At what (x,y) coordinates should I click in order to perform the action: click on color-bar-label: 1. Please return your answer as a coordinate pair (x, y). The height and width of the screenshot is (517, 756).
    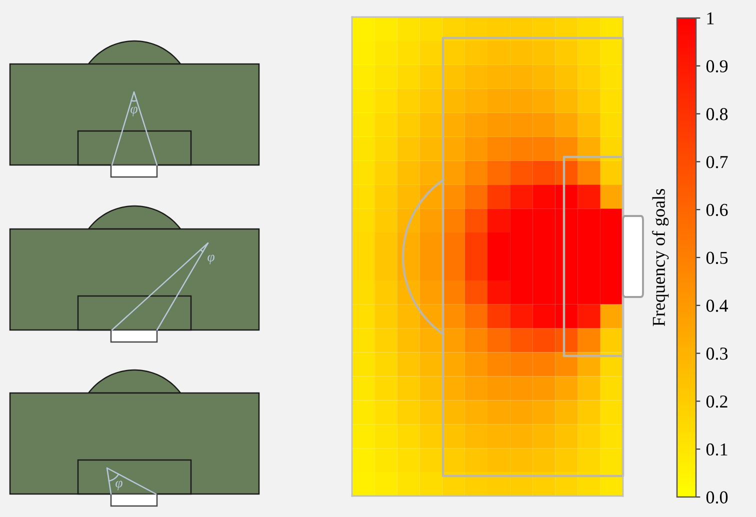
    Looking at the image, I should click on (710, 18).